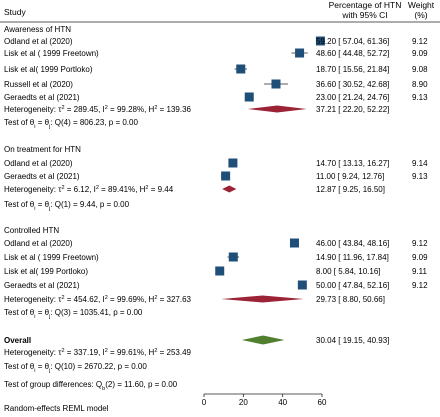 The height and width of the screenshot is (417, 440). I want to click on effect-ci-text: 23.00 [ 21.24, 24.76], so click(352, 97).